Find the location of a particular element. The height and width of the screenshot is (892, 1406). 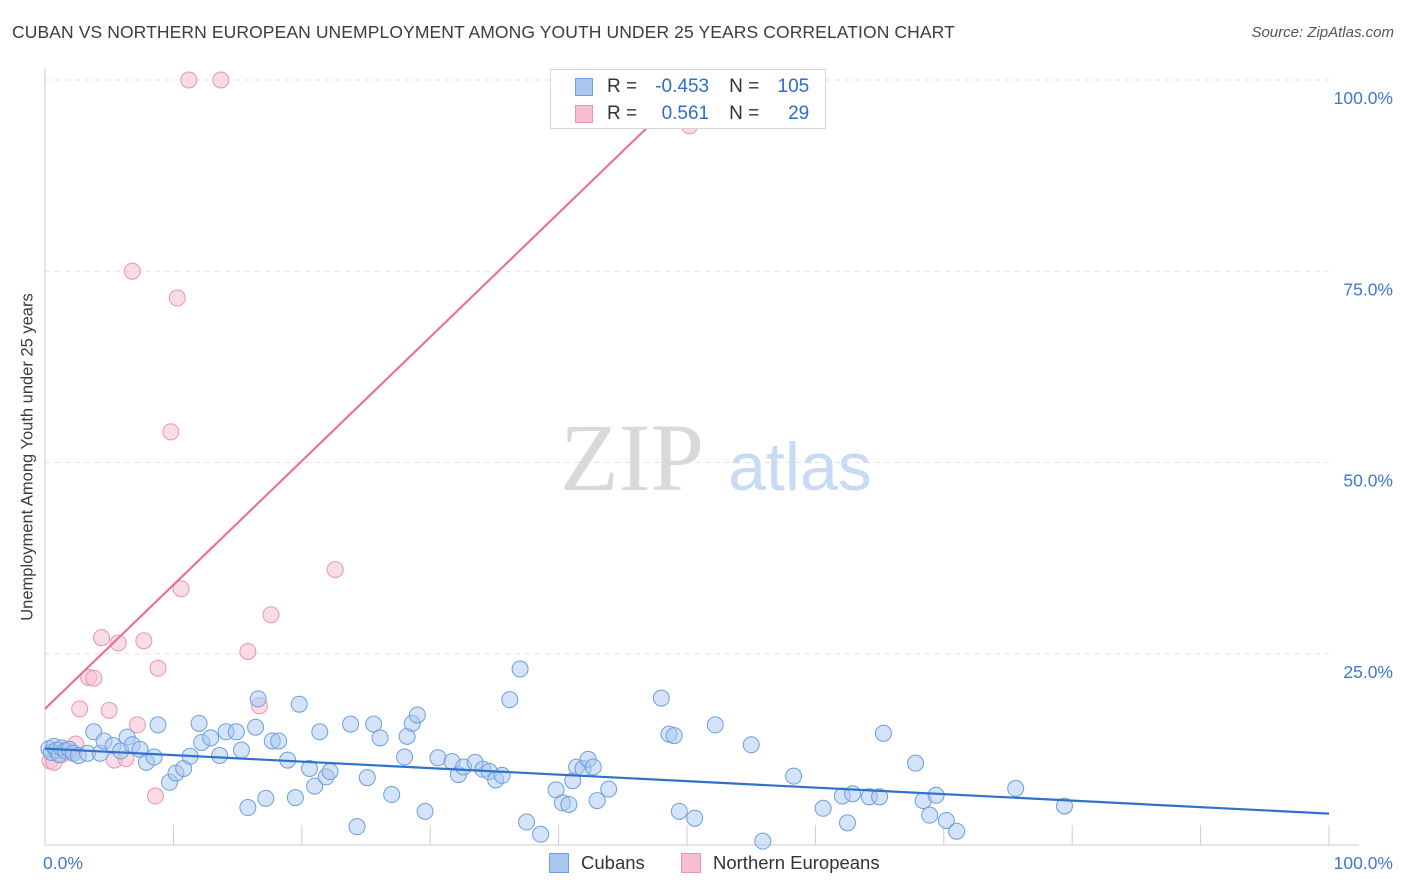

legend-r-value: 0.561 is located at coordinates (685, 113).